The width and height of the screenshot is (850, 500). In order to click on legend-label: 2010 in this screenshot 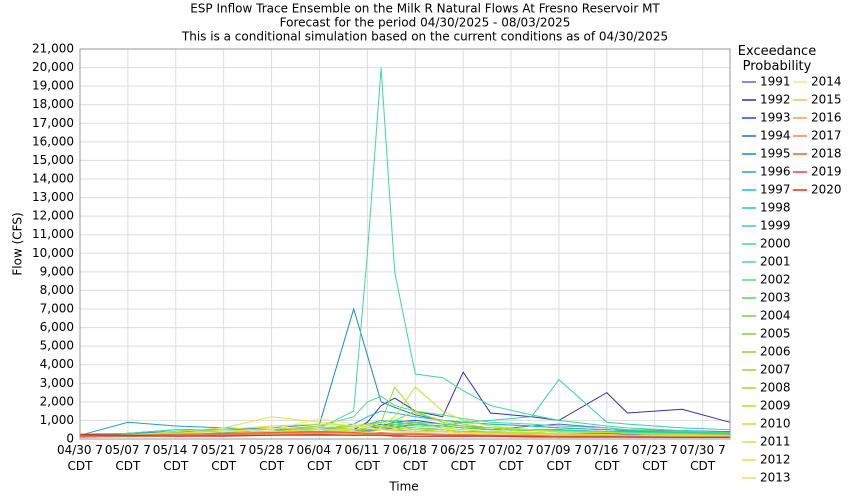, I will do `click(775, 424)`.